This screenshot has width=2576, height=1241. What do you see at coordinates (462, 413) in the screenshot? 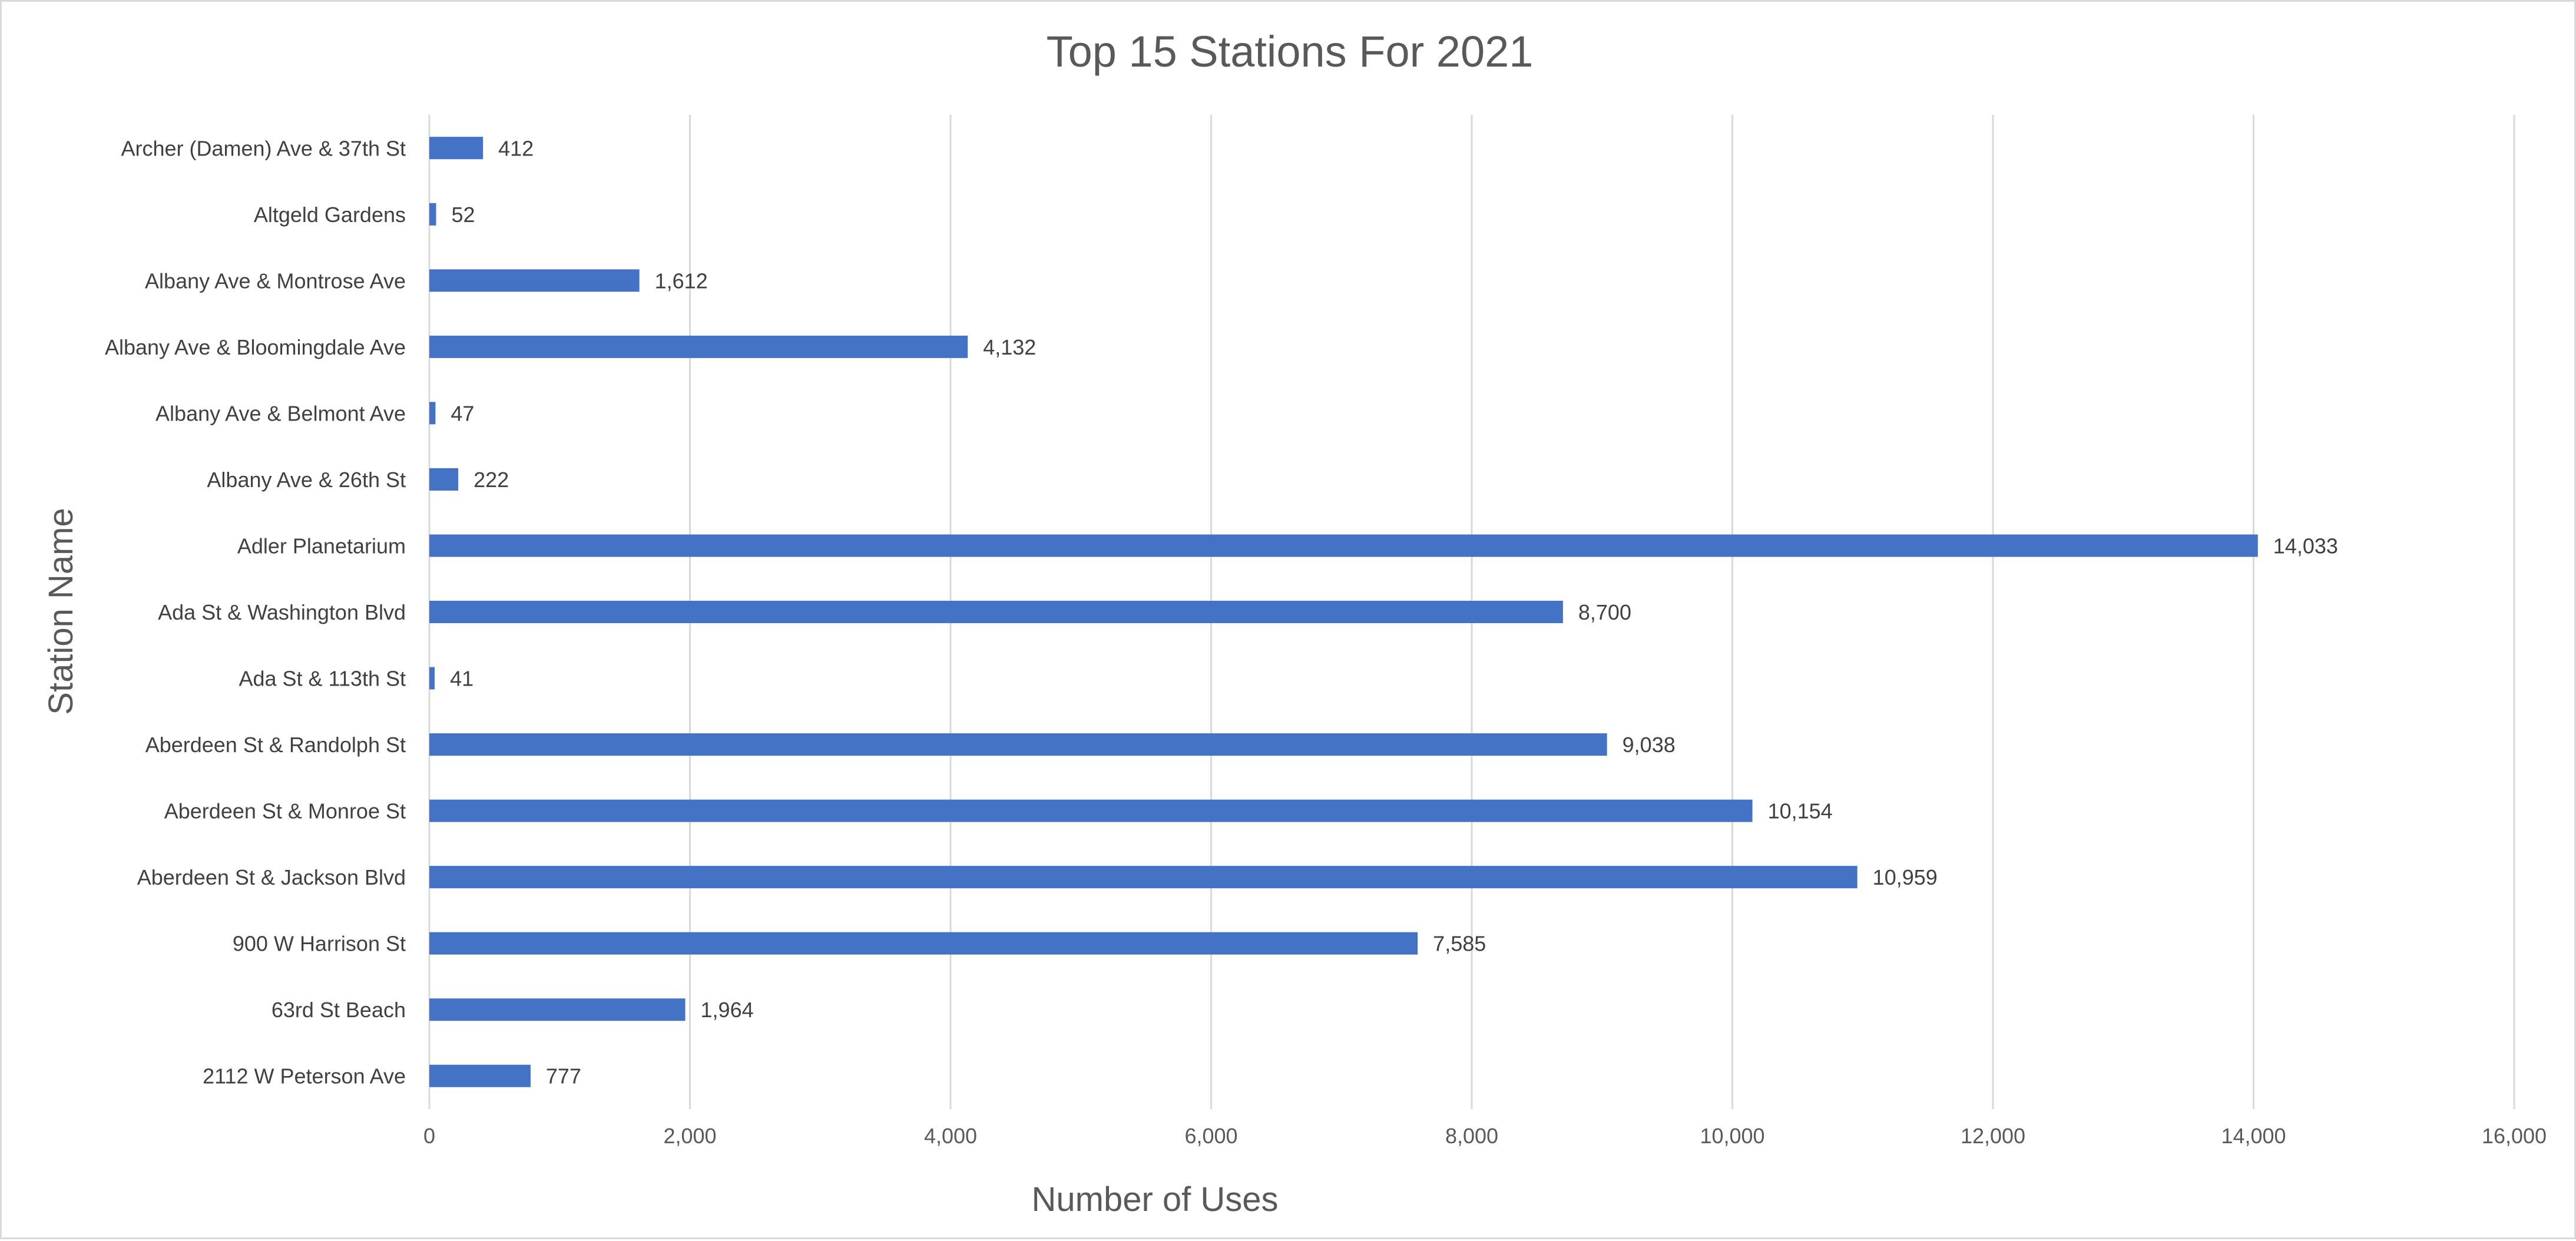
I see `data-label: 47` at bounding box center [462, 413].